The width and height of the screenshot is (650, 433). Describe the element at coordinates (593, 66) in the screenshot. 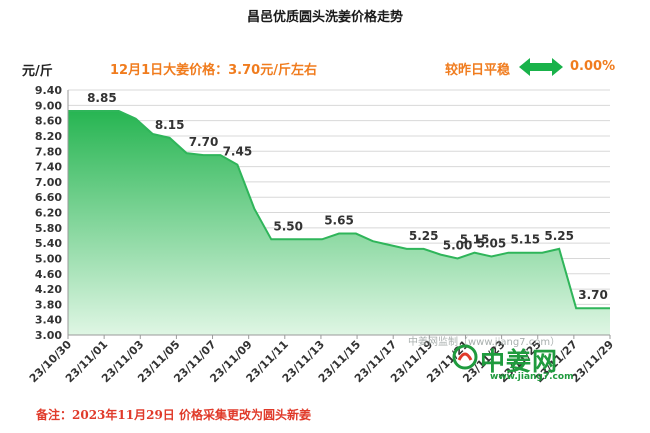

I see `compare-value: 0.00%` at that location.